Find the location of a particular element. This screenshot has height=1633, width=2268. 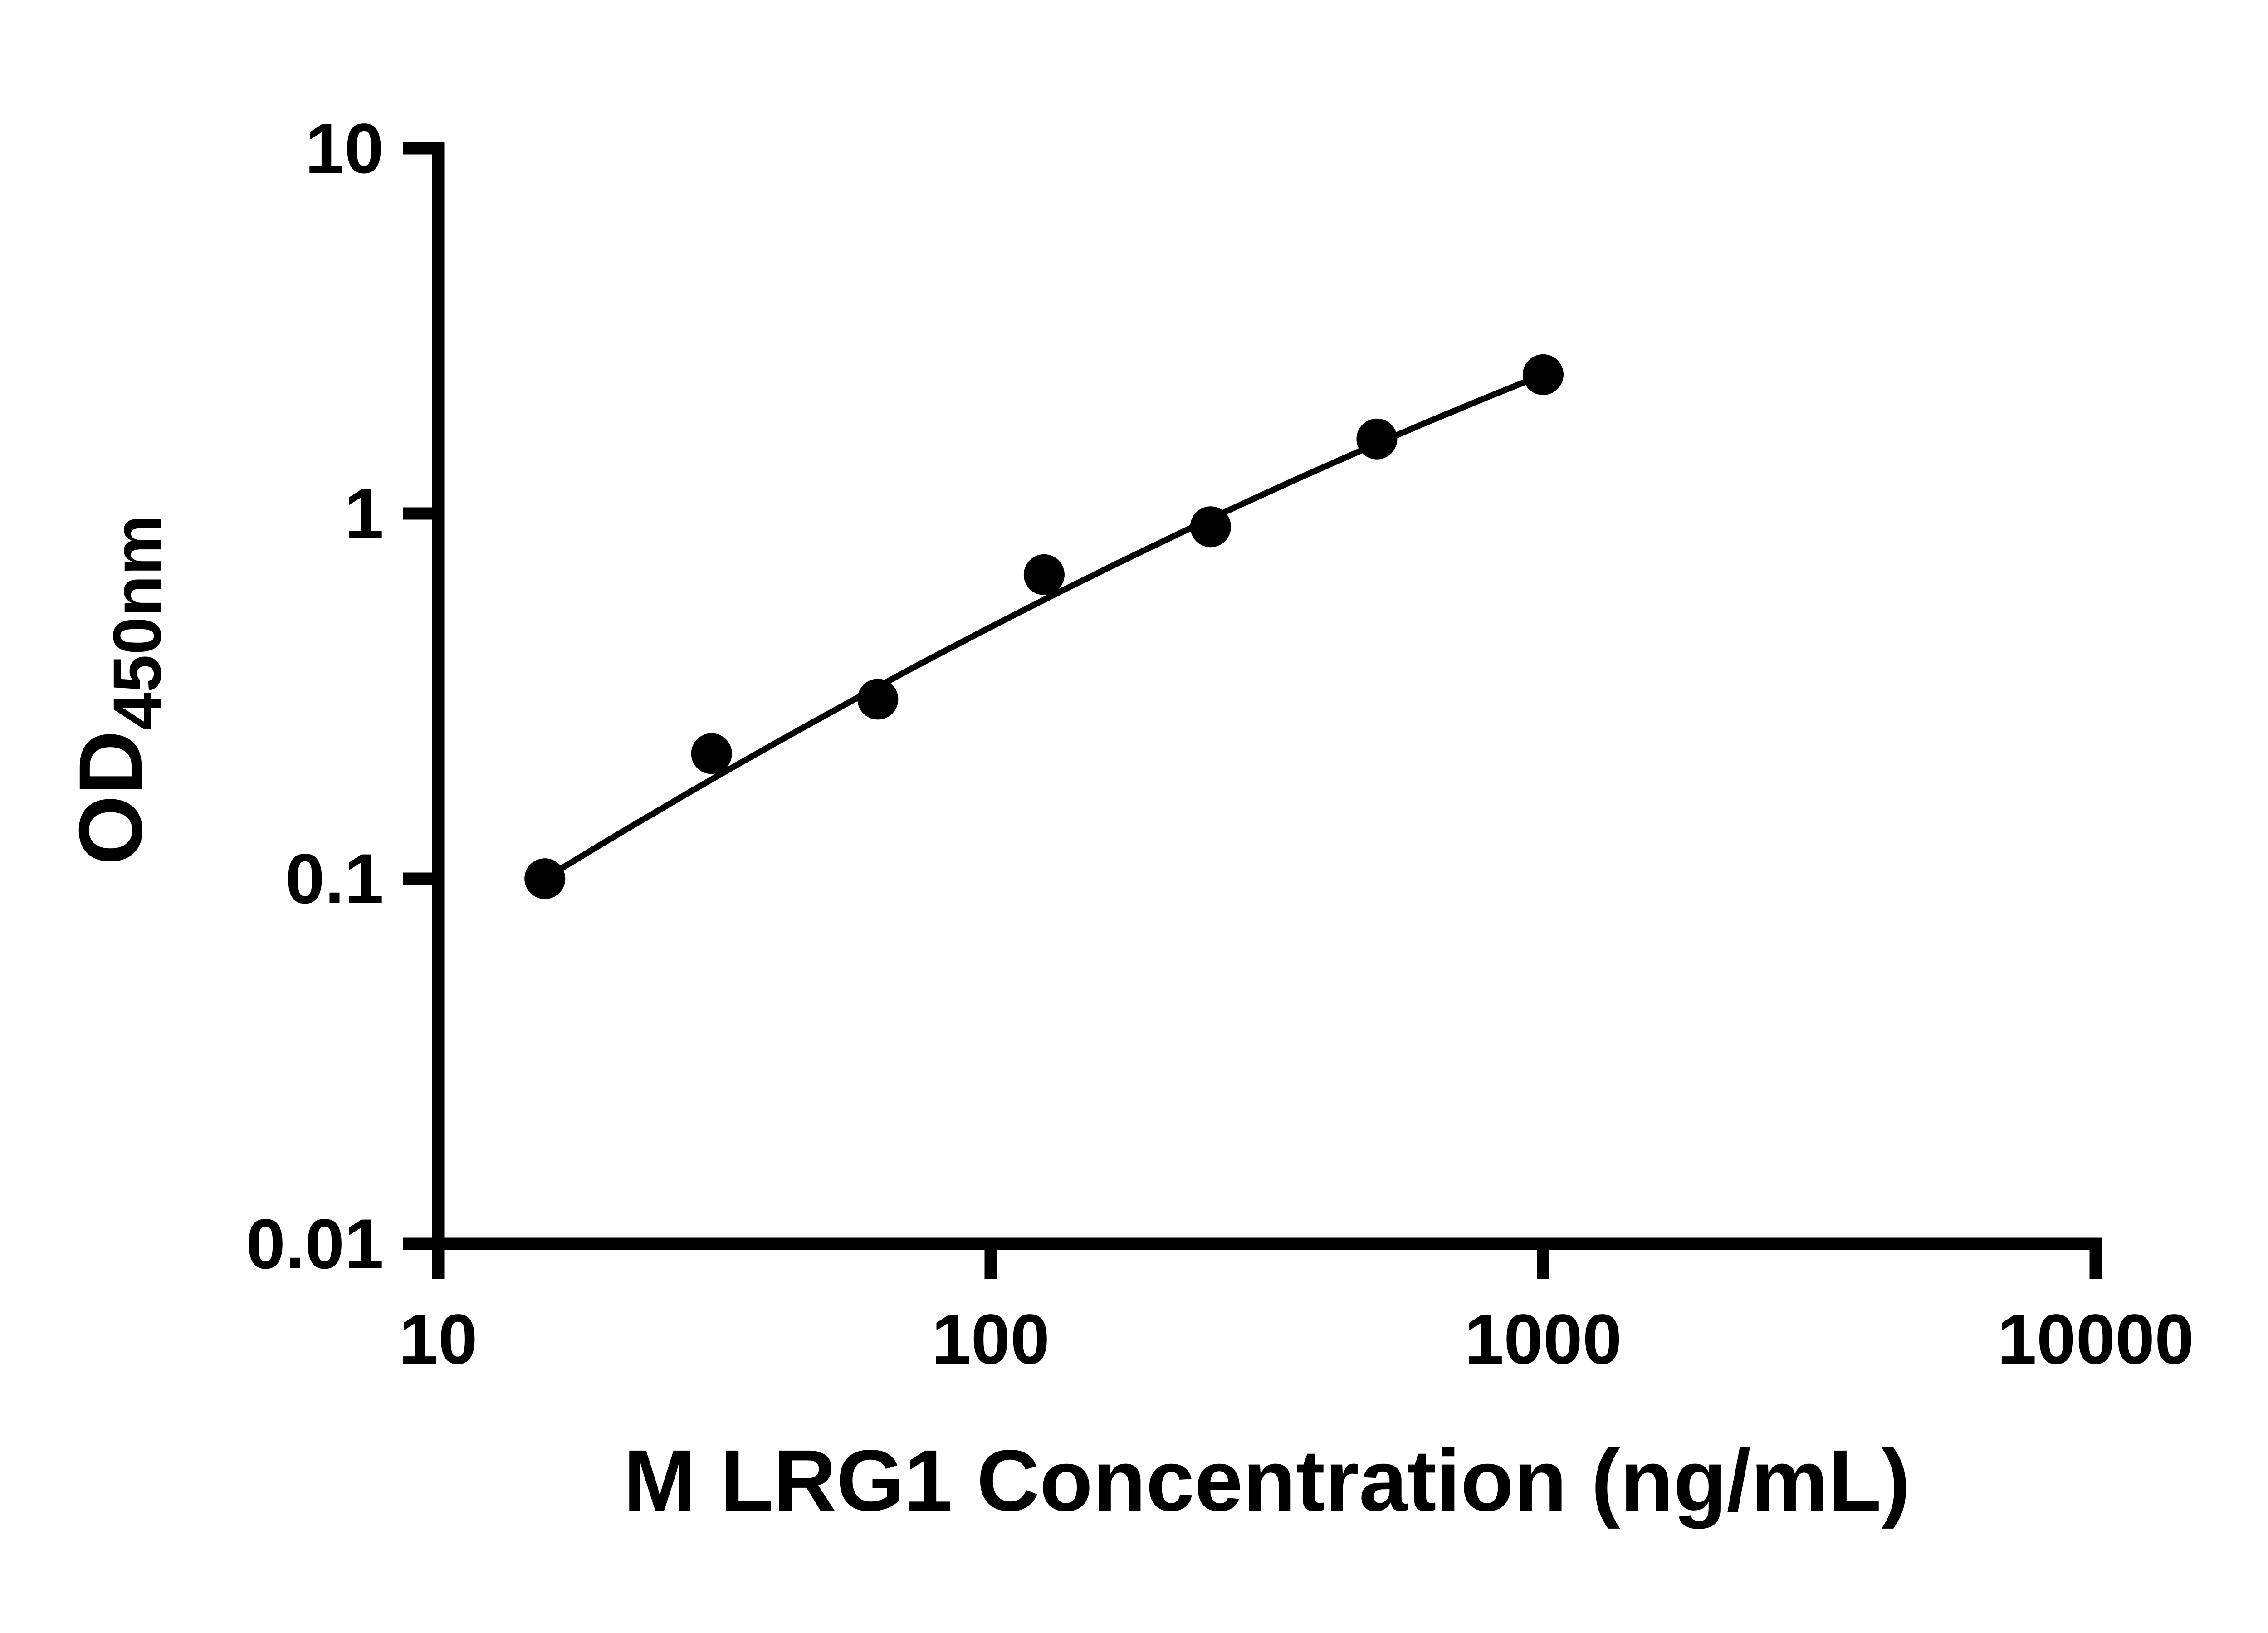

x-tick-label: 10000 is located at coordinates (2096, 1339).